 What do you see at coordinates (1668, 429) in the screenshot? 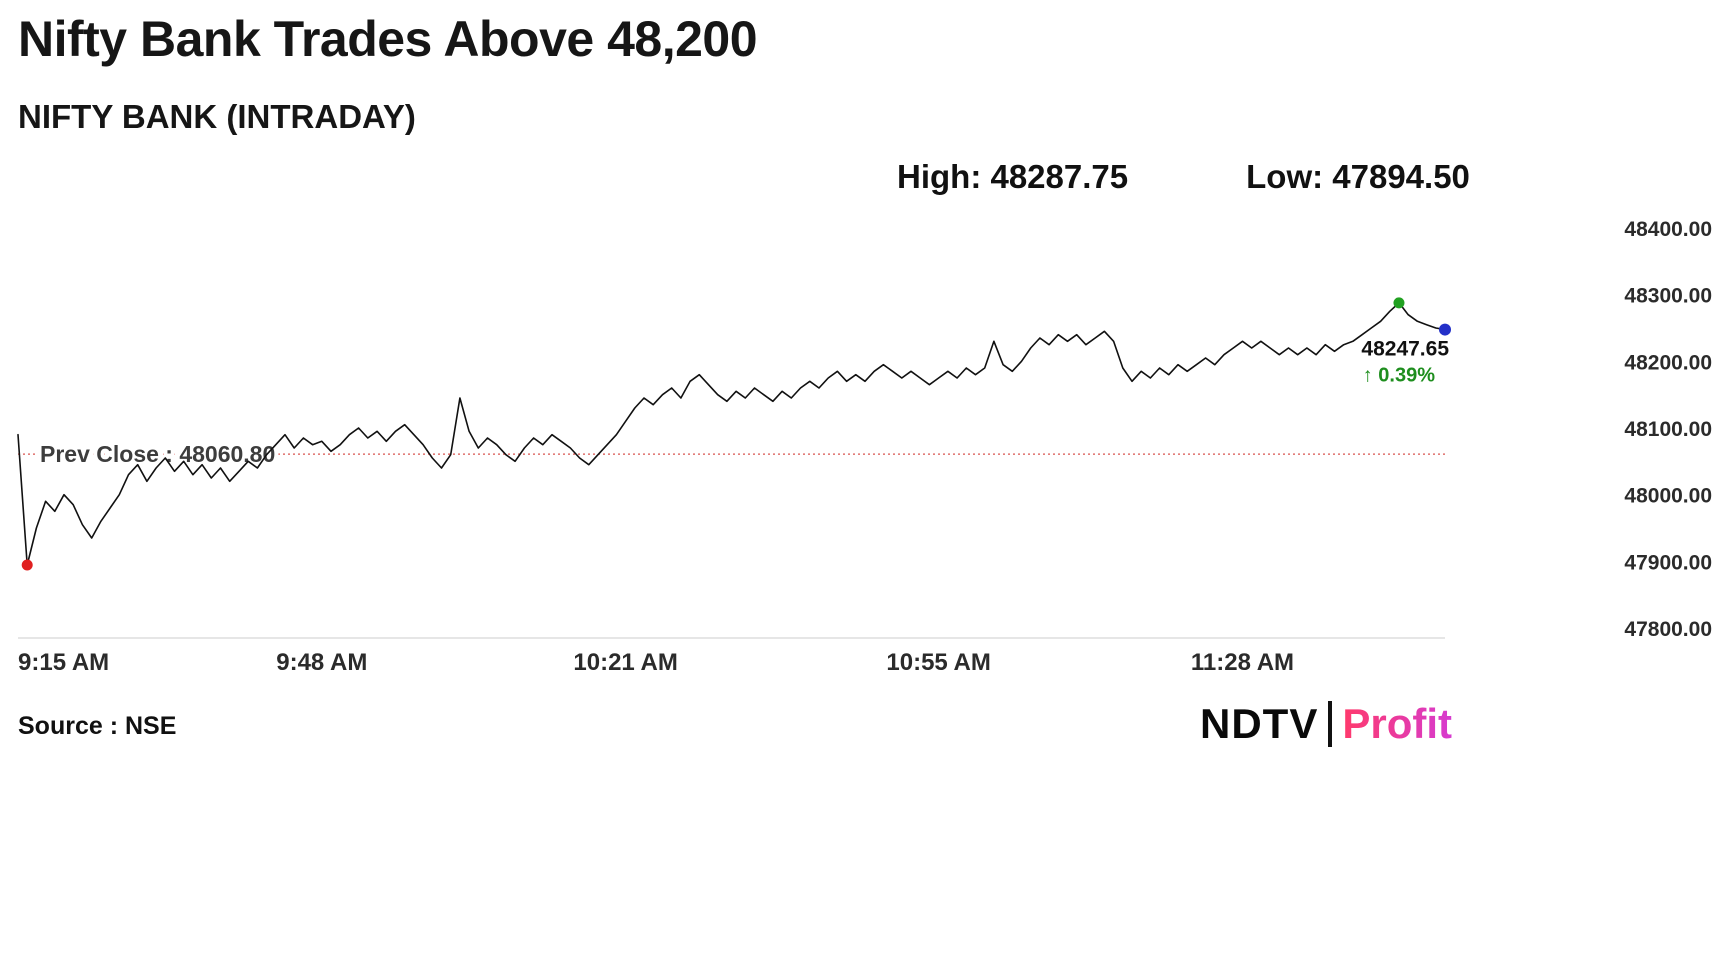
I see `y-axis-tick-label: 48100.00` at bounding box center [1668, 429].